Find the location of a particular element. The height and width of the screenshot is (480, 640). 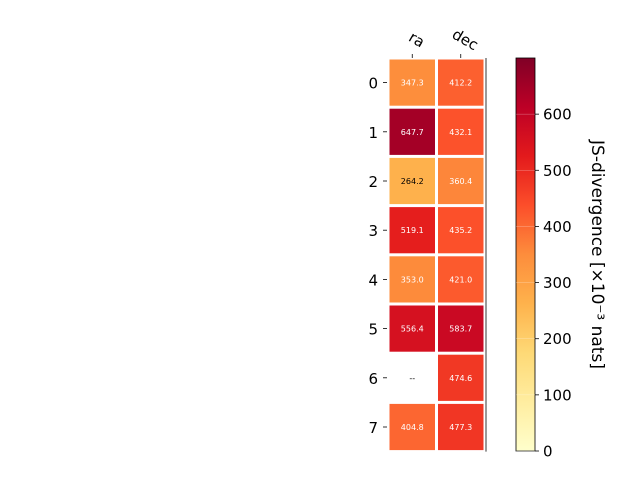

colorbar-gradient is located at coordinates (525, 254).